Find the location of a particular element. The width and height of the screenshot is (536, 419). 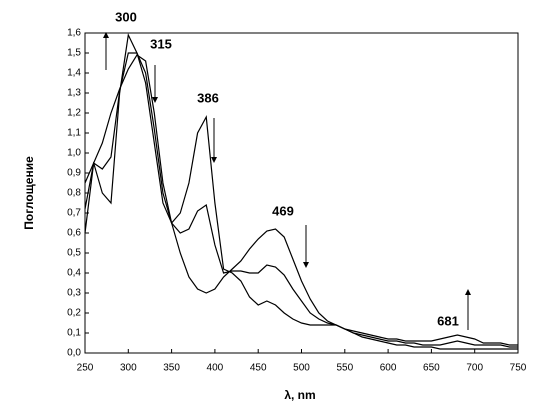

peak-annotation: 386 is located at coordinates (208, 97).